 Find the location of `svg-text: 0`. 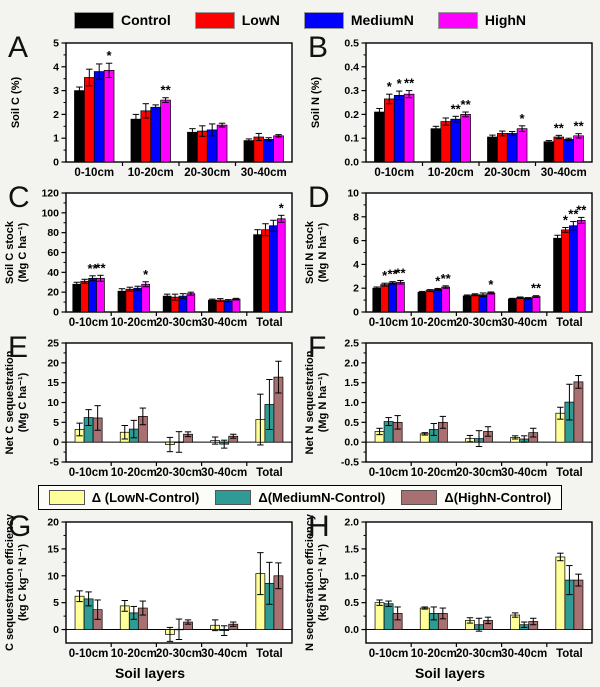

svg-text: 0 is located at coordinates (56, 630).